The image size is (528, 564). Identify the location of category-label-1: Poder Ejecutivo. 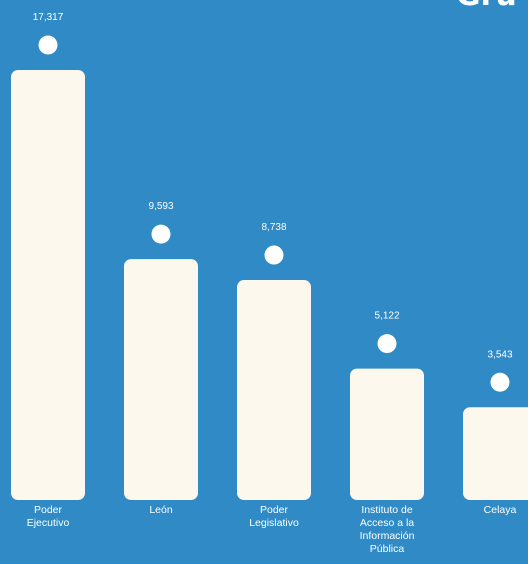
(48, 516).